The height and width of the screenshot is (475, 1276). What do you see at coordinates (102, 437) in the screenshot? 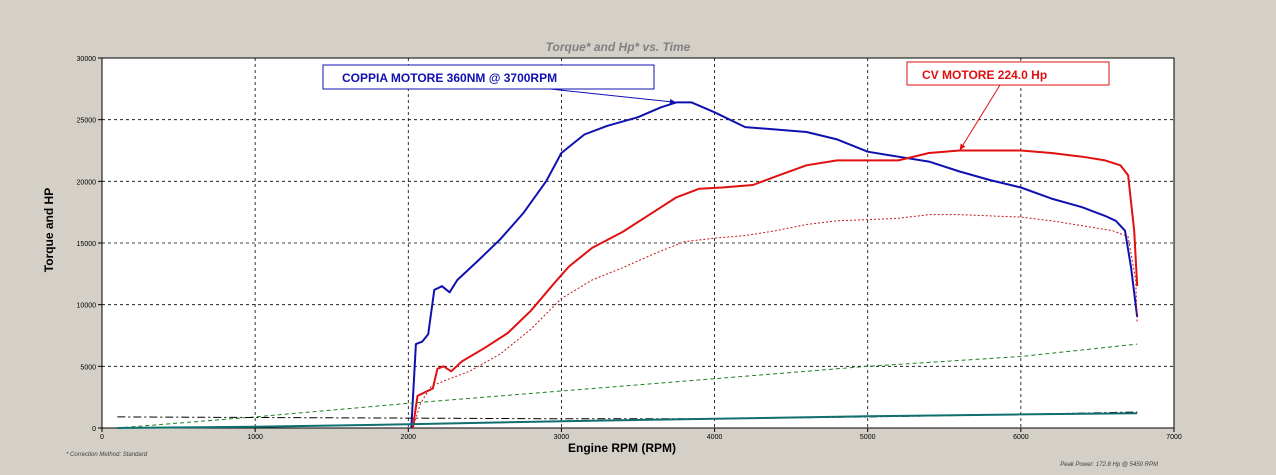
I see `x-tick-label: 0` at bounding box center [102, 437].